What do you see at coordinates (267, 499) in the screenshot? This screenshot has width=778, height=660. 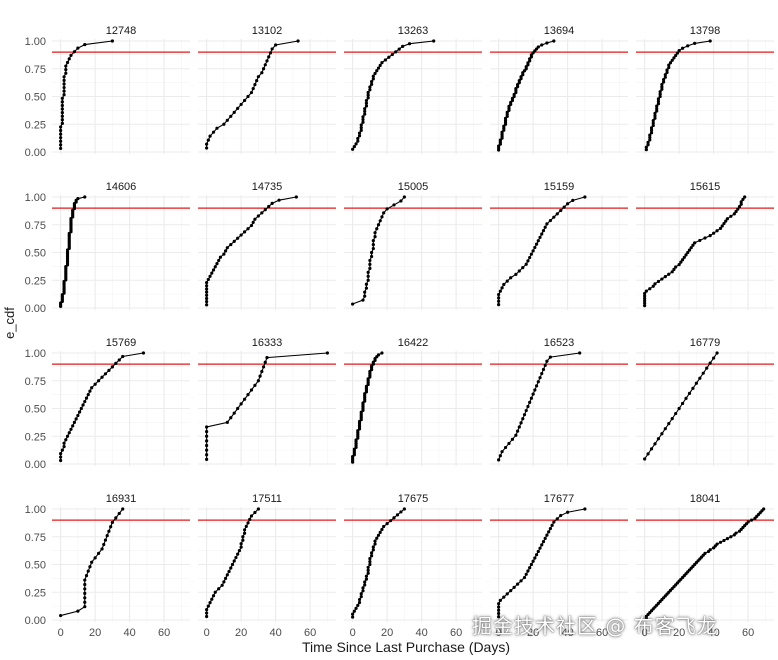 I see `facet-title: 17511` at bounding box center [267, 499].